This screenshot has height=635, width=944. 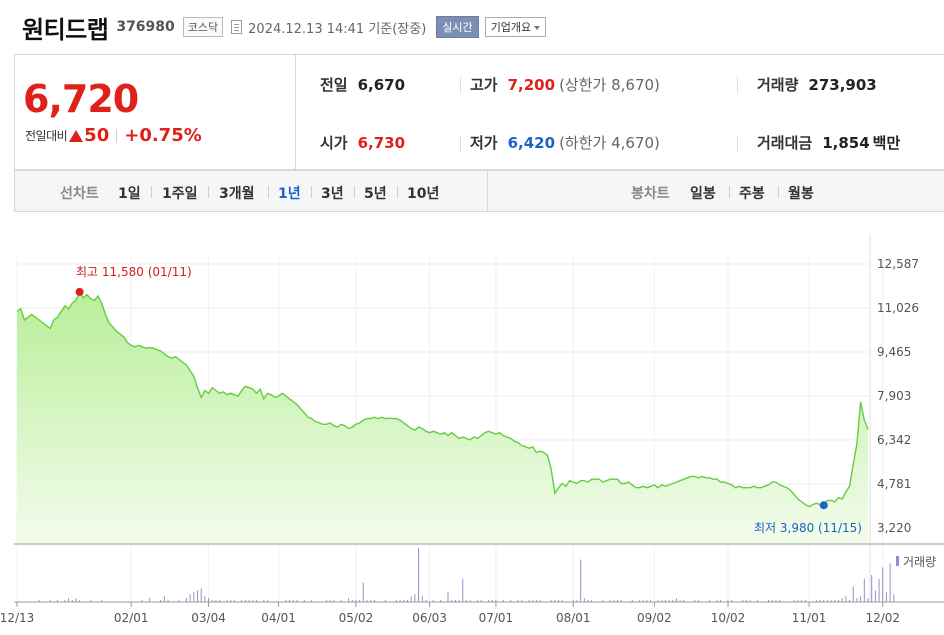 What do you see at coordinates (381, 142) in the screenshot?
I see `open-value: 6,730` at bounding box center [381, 142].